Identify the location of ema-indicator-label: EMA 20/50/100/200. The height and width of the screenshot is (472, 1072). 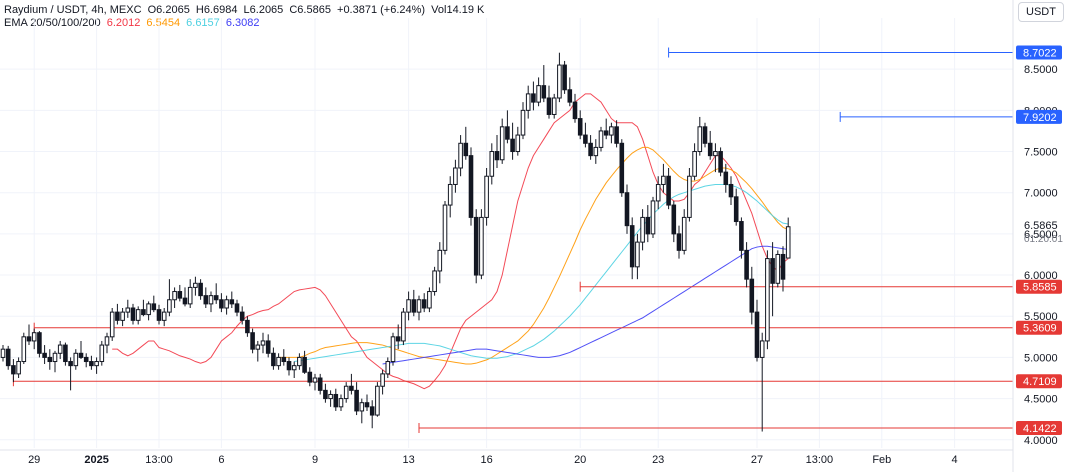
(52, 23).